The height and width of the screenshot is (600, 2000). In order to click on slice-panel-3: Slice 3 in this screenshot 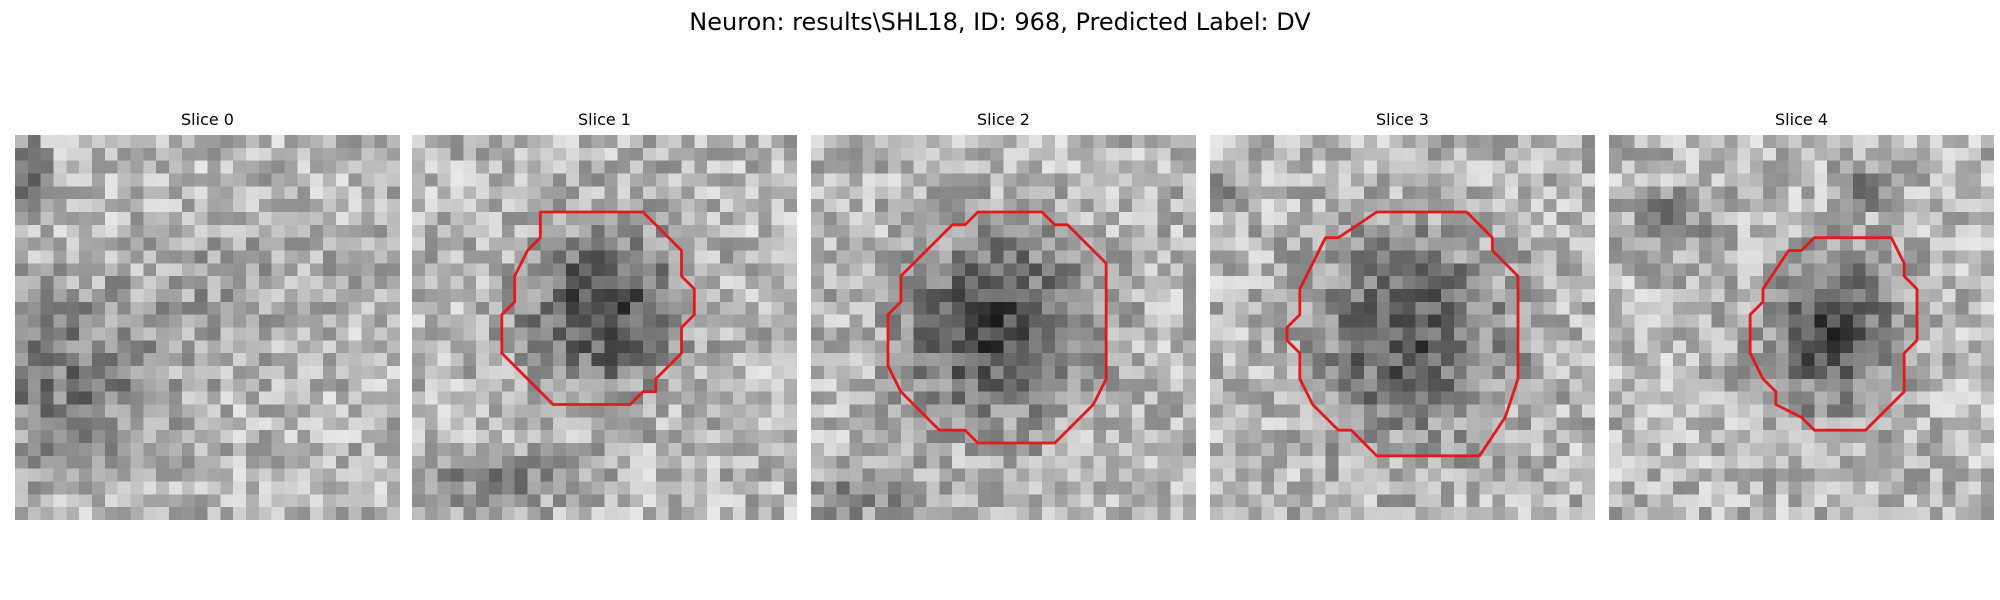, I will do `click(1402, 315)`.